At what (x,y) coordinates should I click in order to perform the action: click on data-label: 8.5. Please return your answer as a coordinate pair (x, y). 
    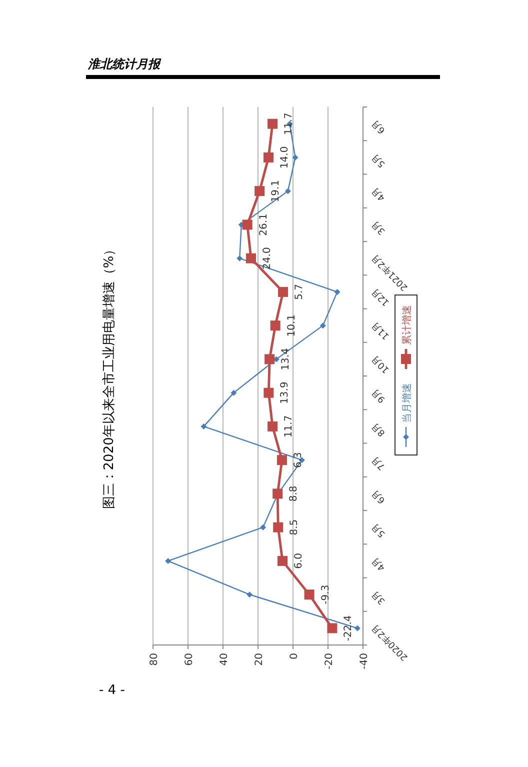
    Looking at the image, I should click on (294, 527).